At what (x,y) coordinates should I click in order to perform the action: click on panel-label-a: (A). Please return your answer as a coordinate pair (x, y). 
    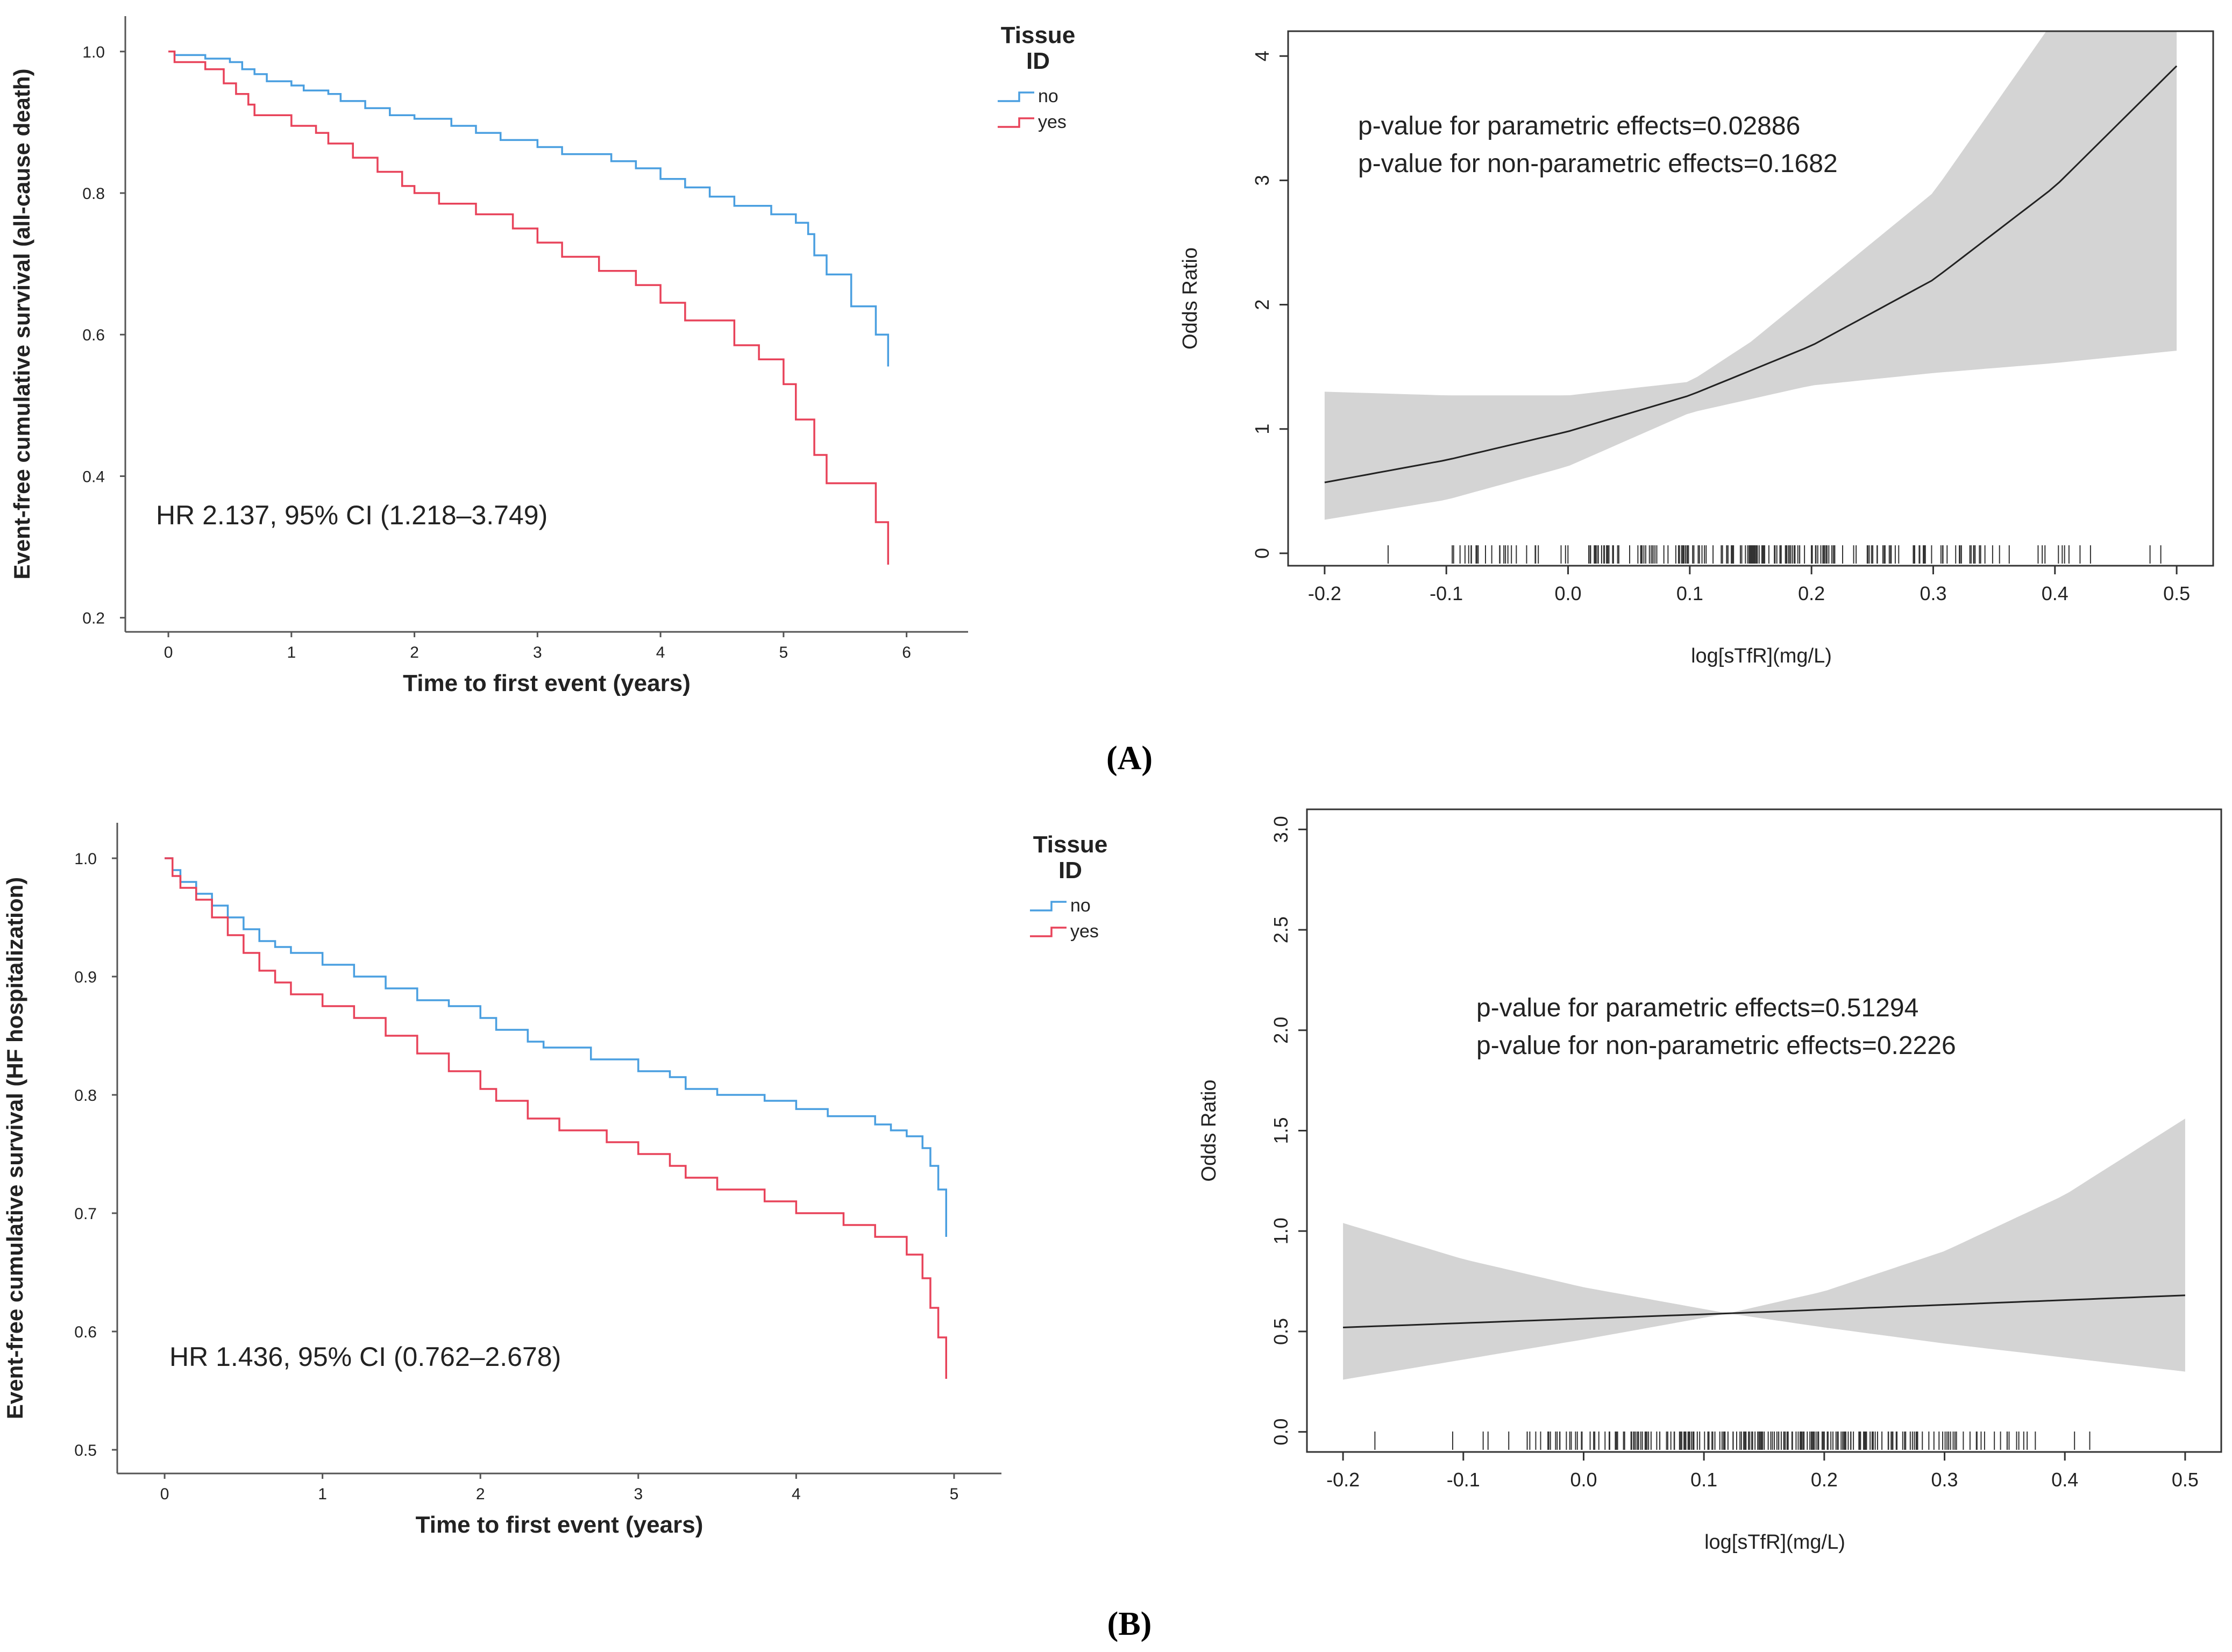
    Looking at the image, I should click on (1129, 758).